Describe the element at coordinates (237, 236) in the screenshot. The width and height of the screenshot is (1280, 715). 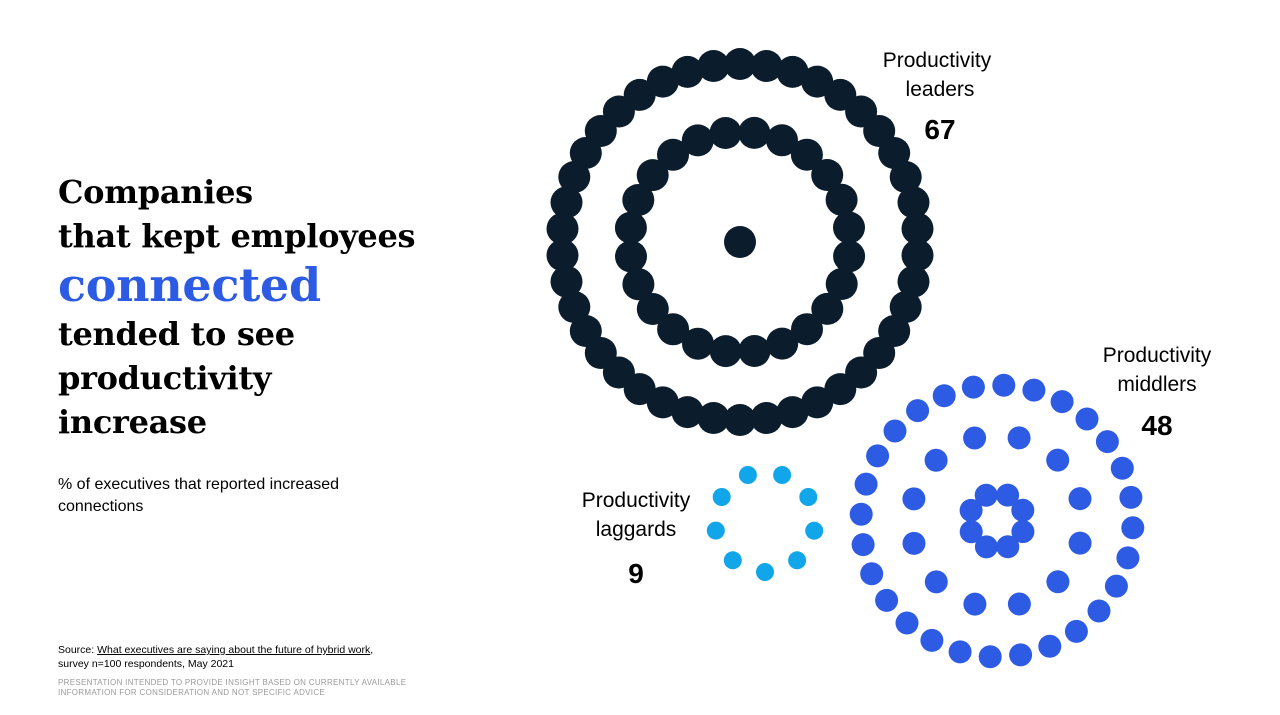
I see `headline-line-2: that kept employees` at that location.